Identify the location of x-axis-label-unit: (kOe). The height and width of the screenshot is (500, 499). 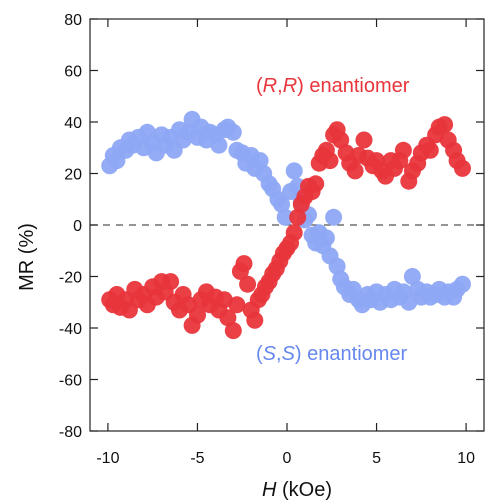
(304, 489).